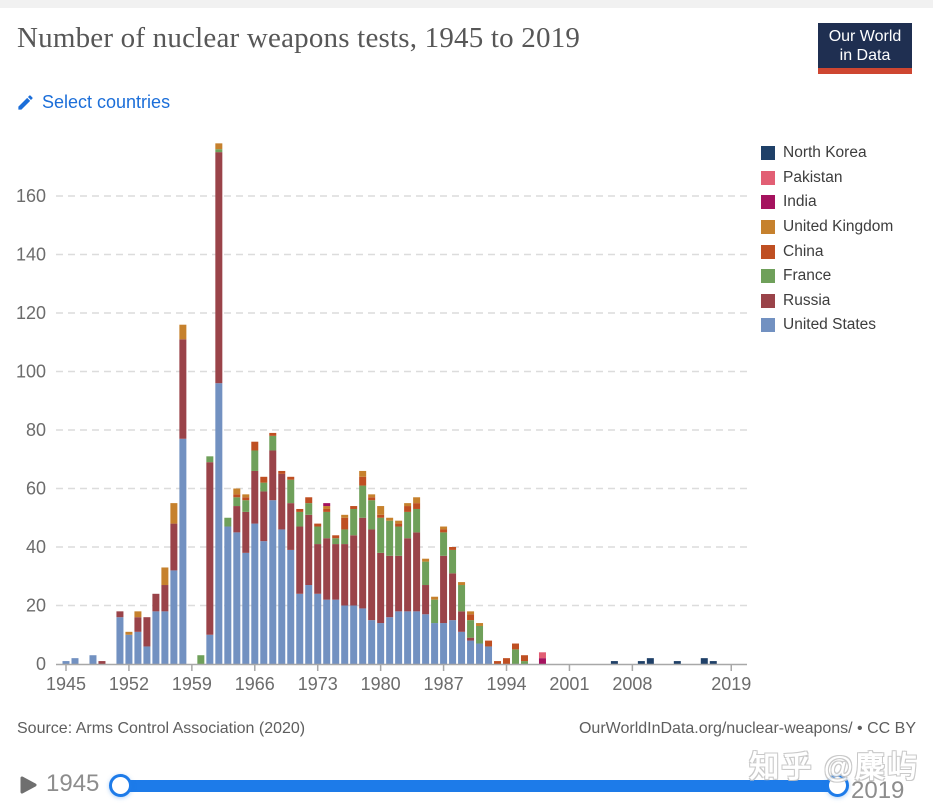 The width and height of the screenshot is (933, 805). What do you see at coordinates (291, 606) in the screenshot?
I see `bar-1970-united-states` at bounding box center [291, 606].